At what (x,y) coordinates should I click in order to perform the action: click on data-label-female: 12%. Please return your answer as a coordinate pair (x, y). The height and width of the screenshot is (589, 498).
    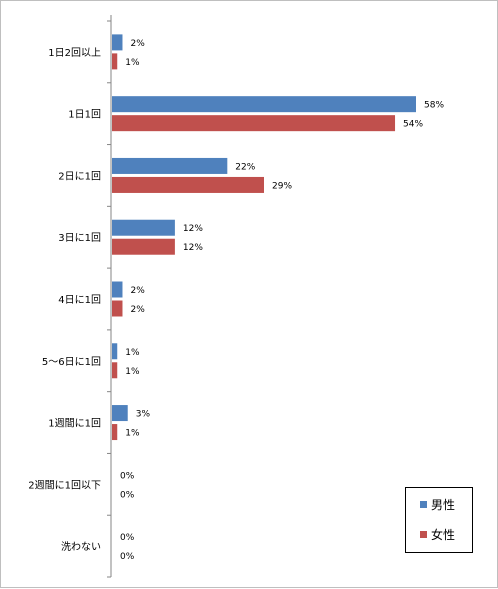
    Looking at the image, I should click on (193, 248).